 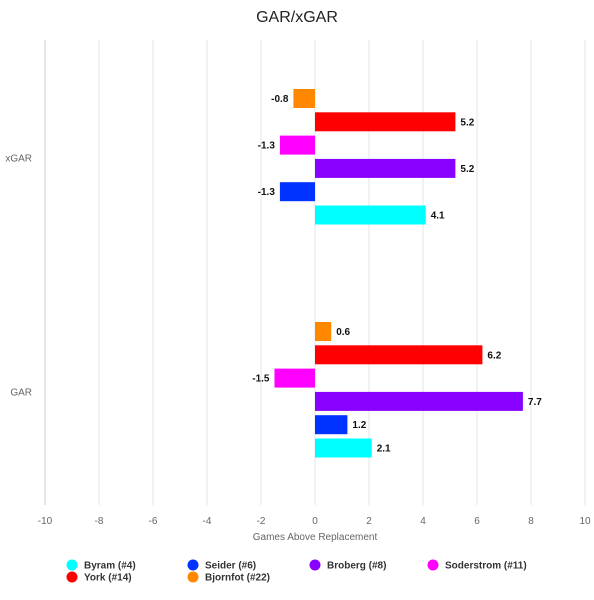 I want to click on legend-label: York (#14), so click(x=108, y=578).